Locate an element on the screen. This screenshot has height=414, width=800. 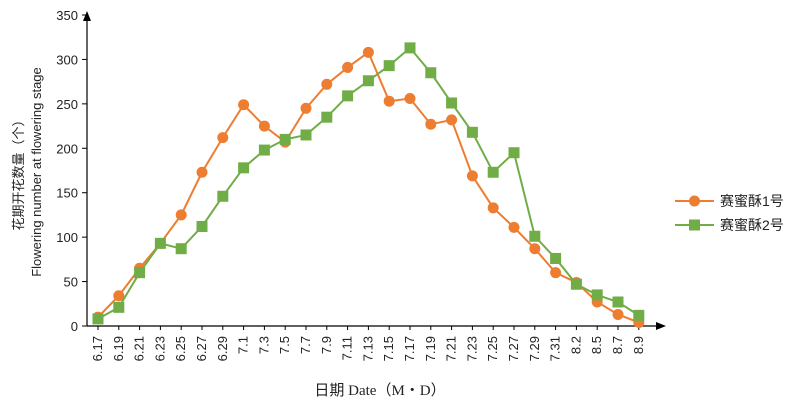
x-tick-label: 7.13 is located at coordinates (367, 348).